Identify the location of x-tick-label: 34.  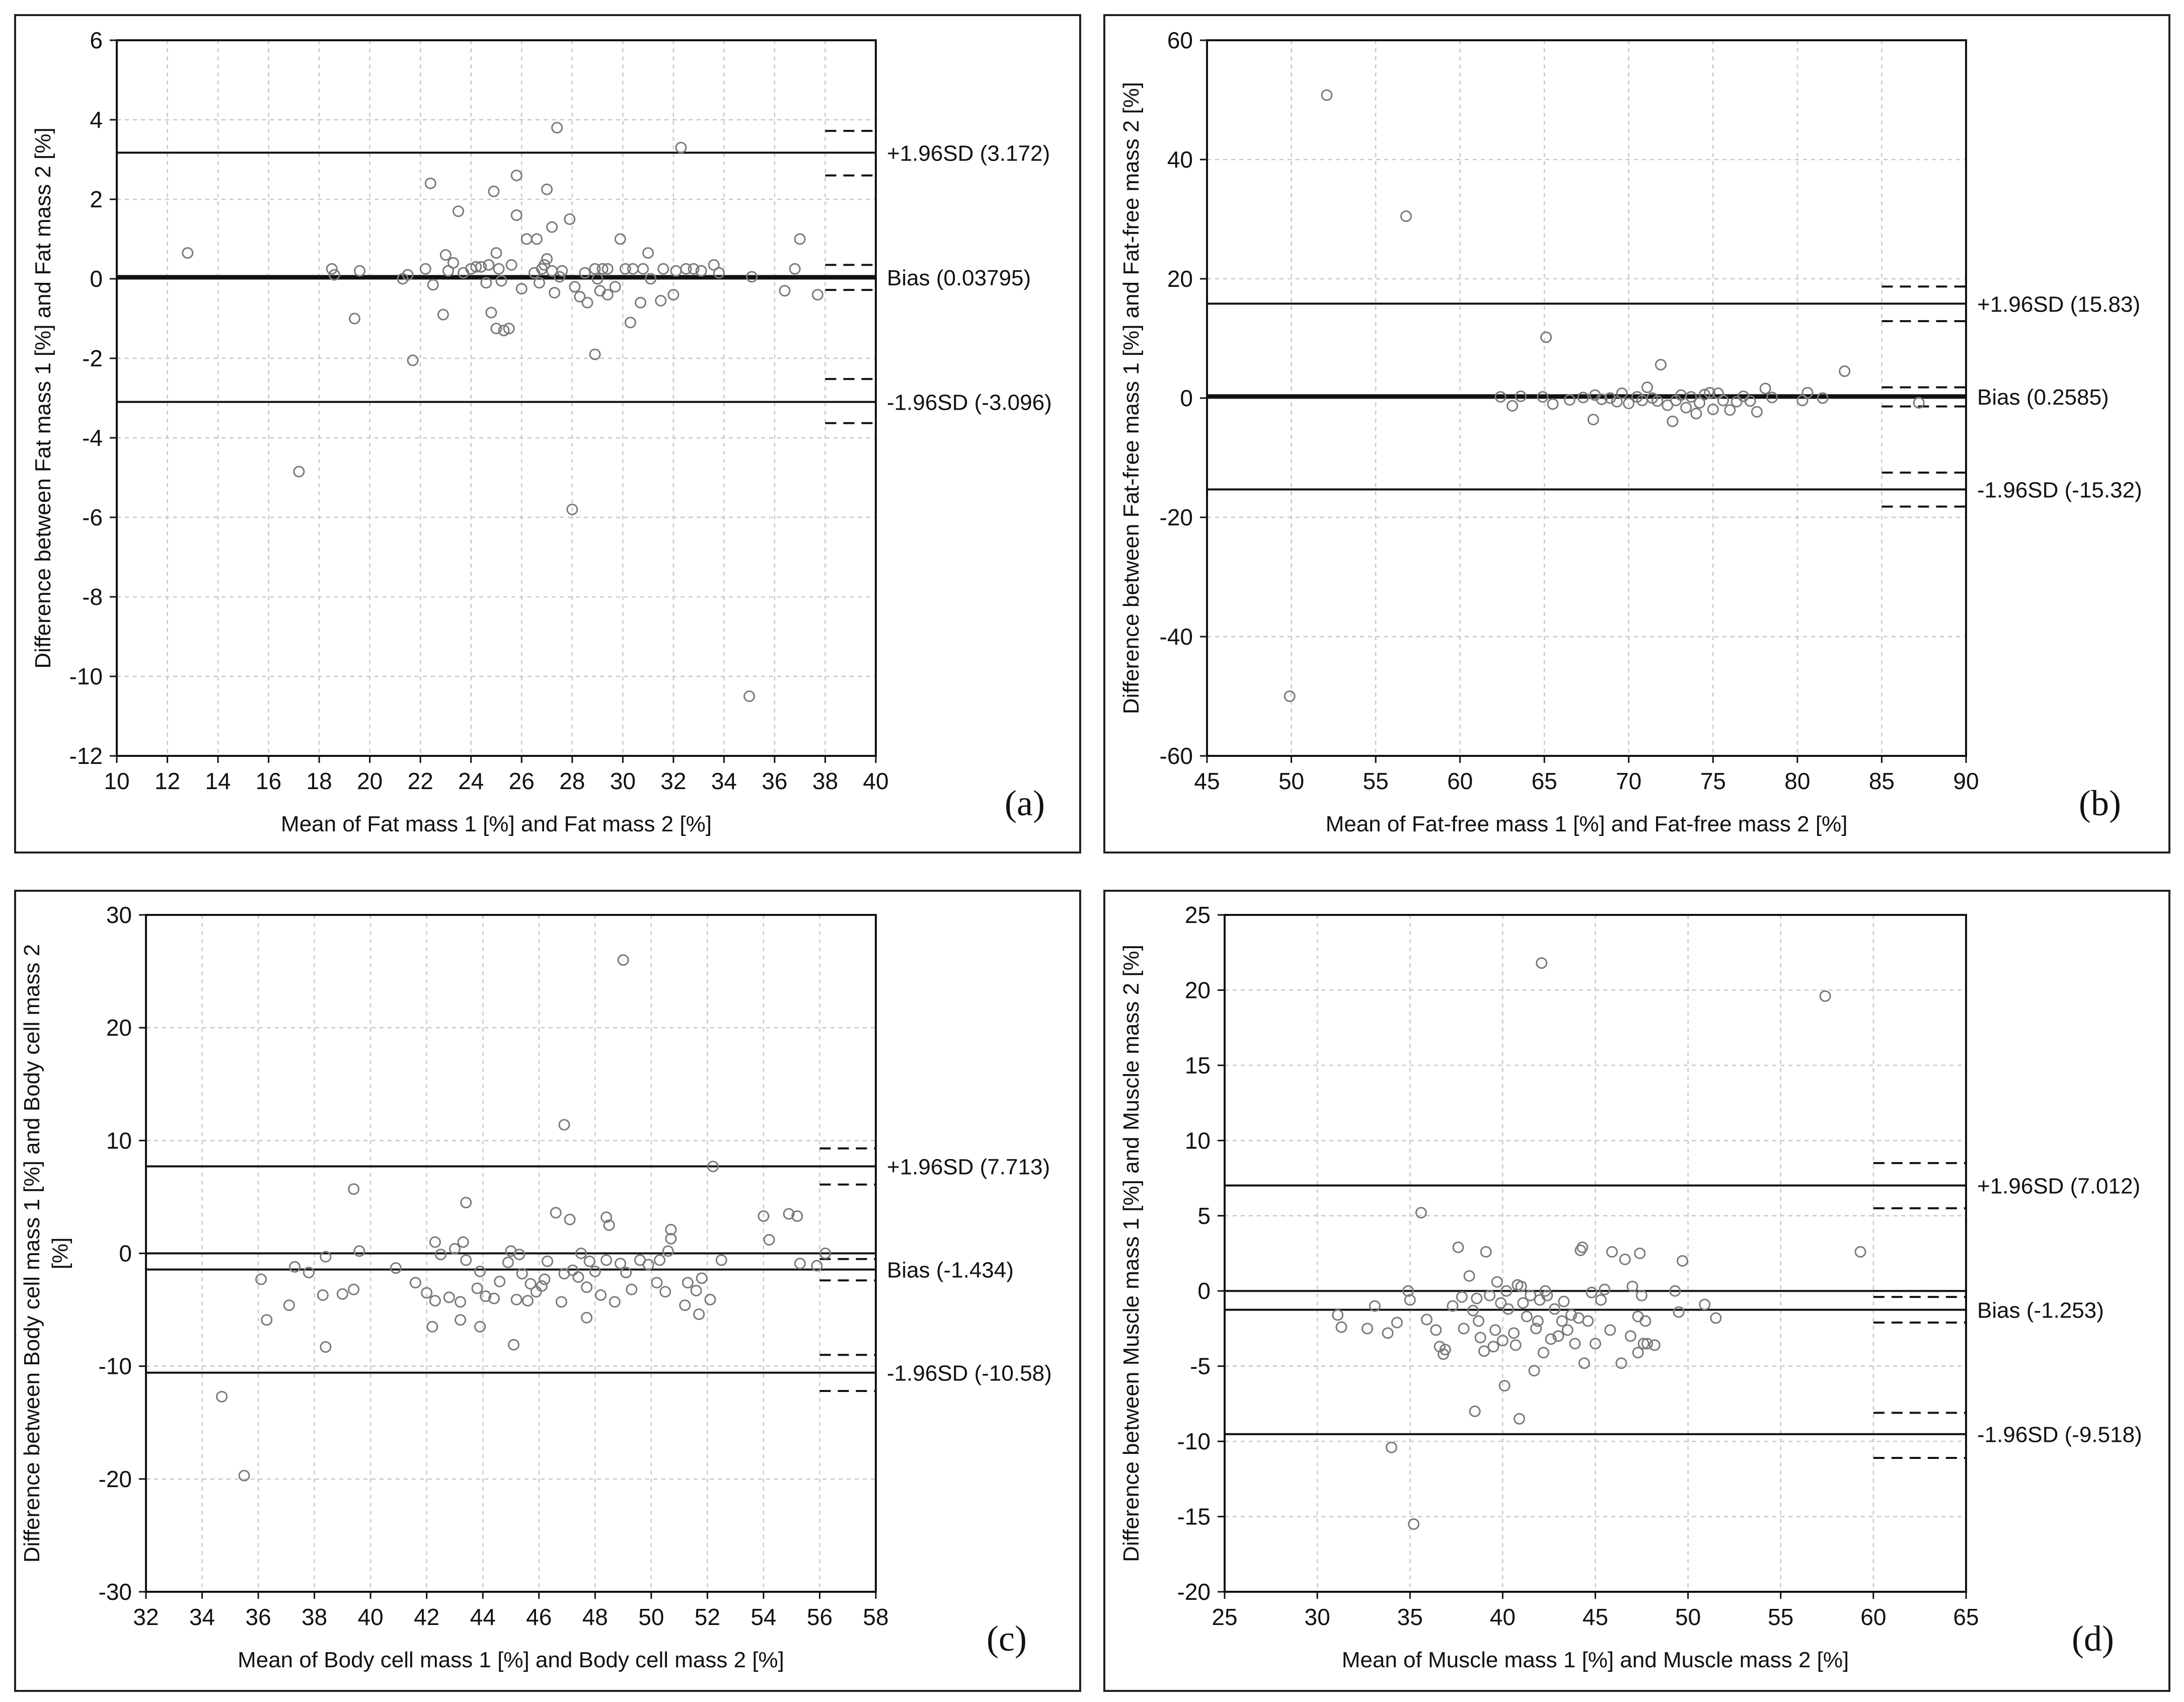
(202, 1617).